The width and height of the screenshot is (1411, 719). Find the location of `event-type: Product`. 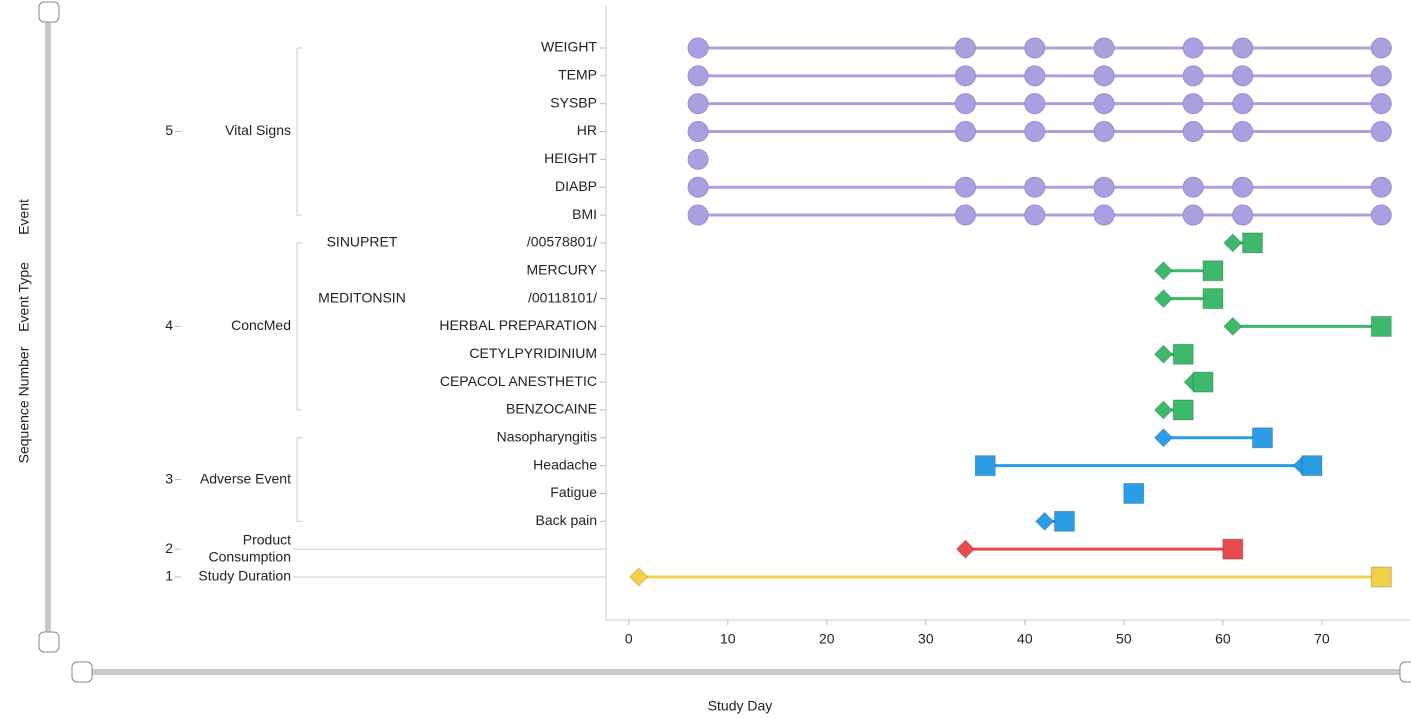

event-type: Product is located at coordinates (267, 539).